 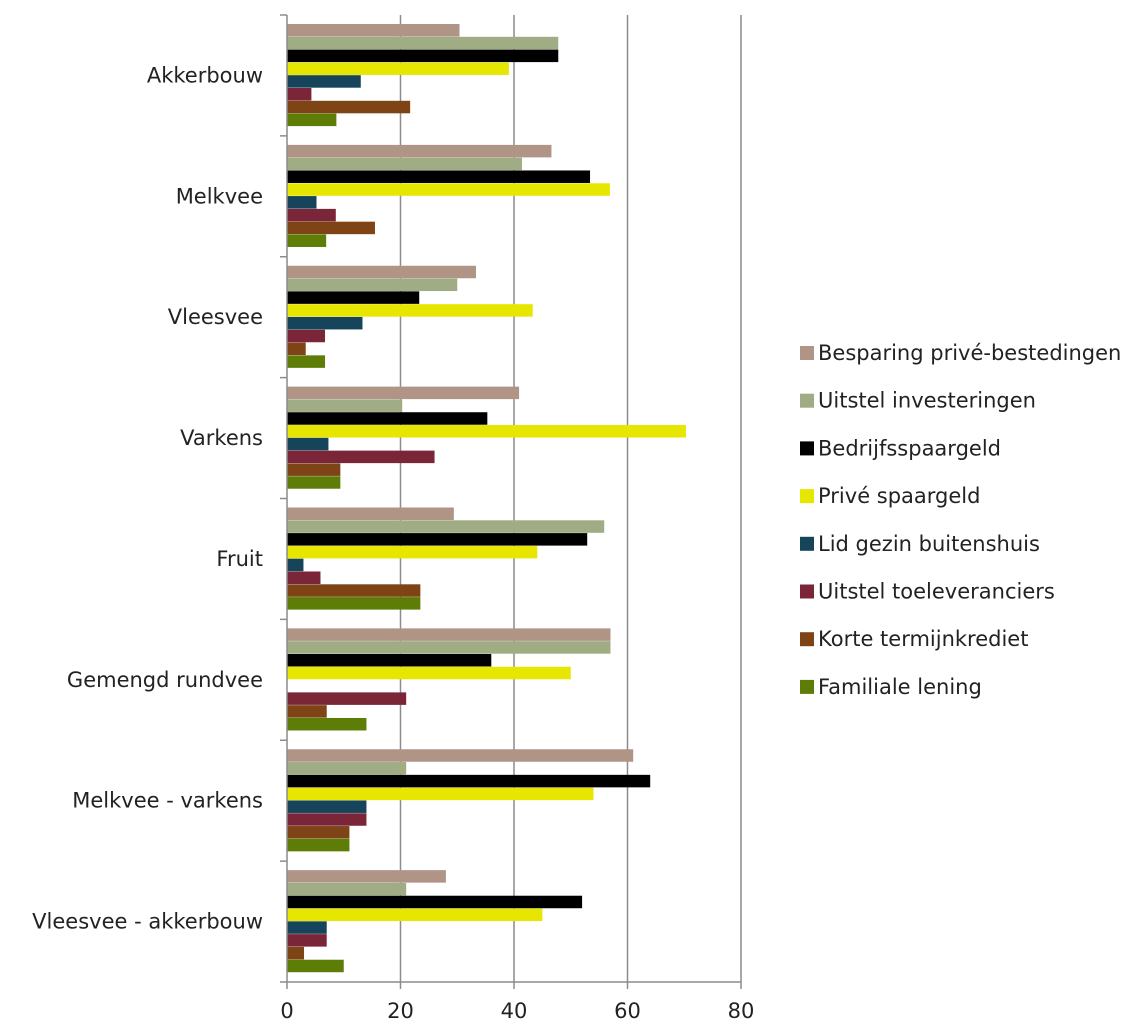 I want to click on legend-label: Privé spaargeld, so click(x=899, y=496).